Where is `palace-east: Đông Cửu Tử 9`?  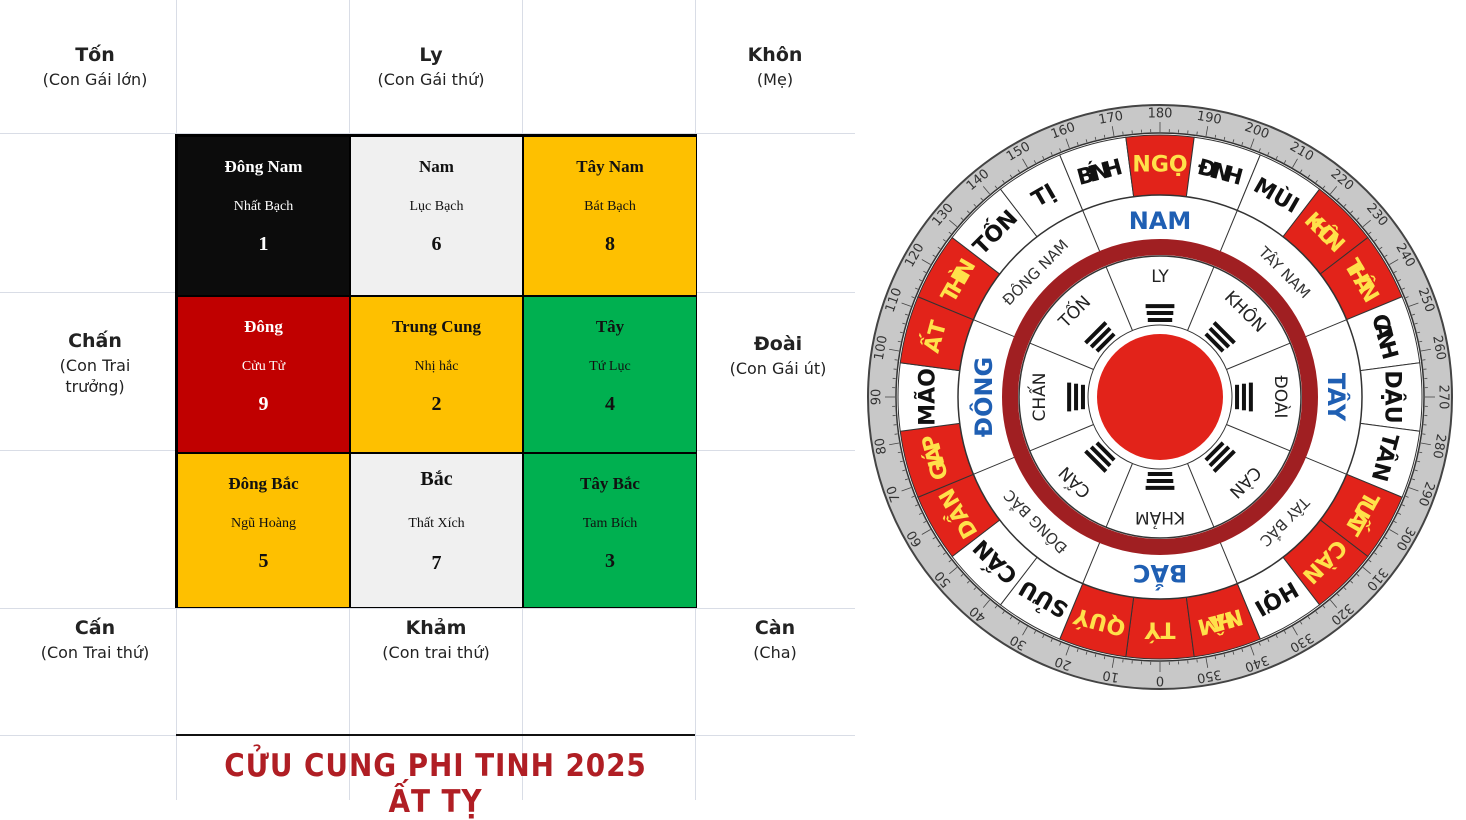 palace-east: Đông Cửu Tử 9 is located at coordinates (263, 374).